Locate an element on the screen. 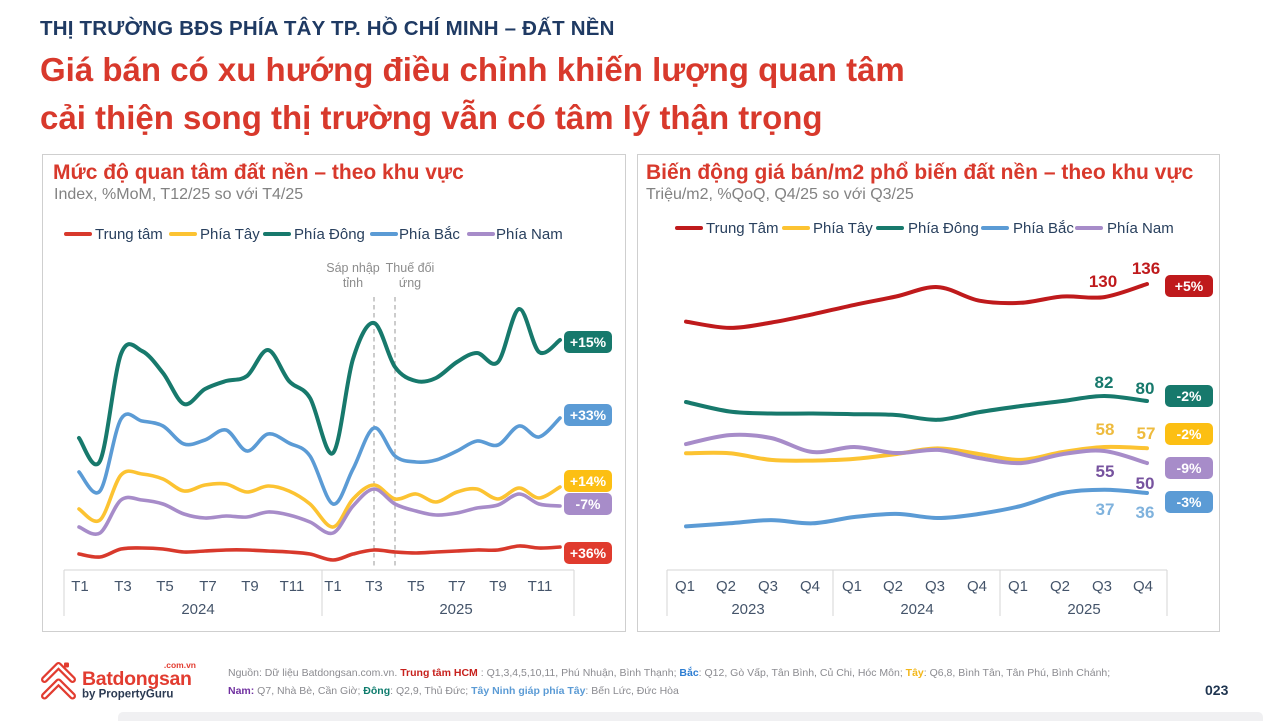 The width and height of the screenshot is (1280, 721). svg-text: 2023 is located at coordinates (747, 609).